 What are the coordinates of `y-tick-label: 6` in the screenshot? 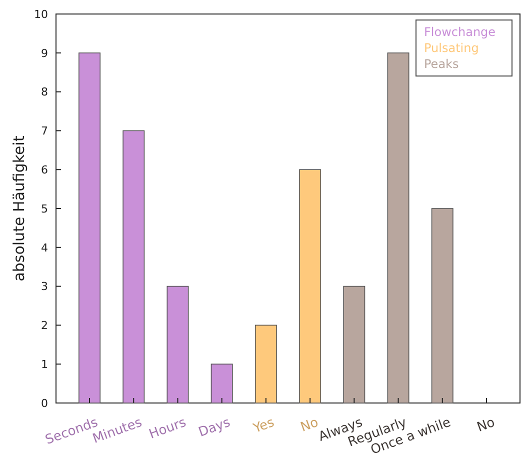 It's located at (44, 169).